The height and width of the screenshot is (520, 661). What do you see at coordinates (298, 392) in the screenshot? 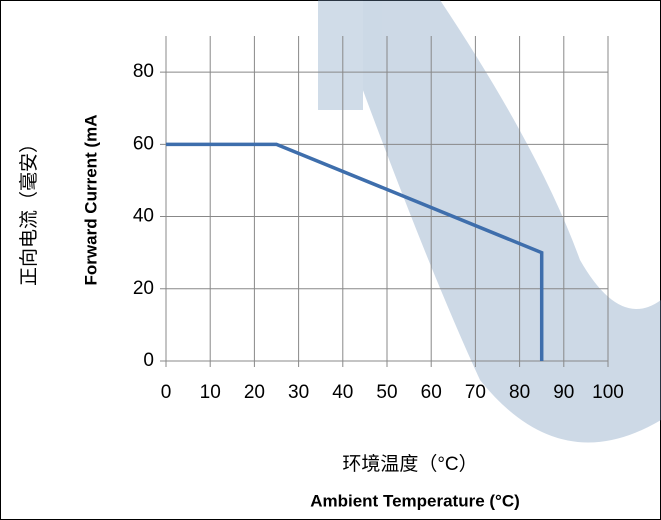
I see `x-tick-label: 30` at bounding box center [298, 392].